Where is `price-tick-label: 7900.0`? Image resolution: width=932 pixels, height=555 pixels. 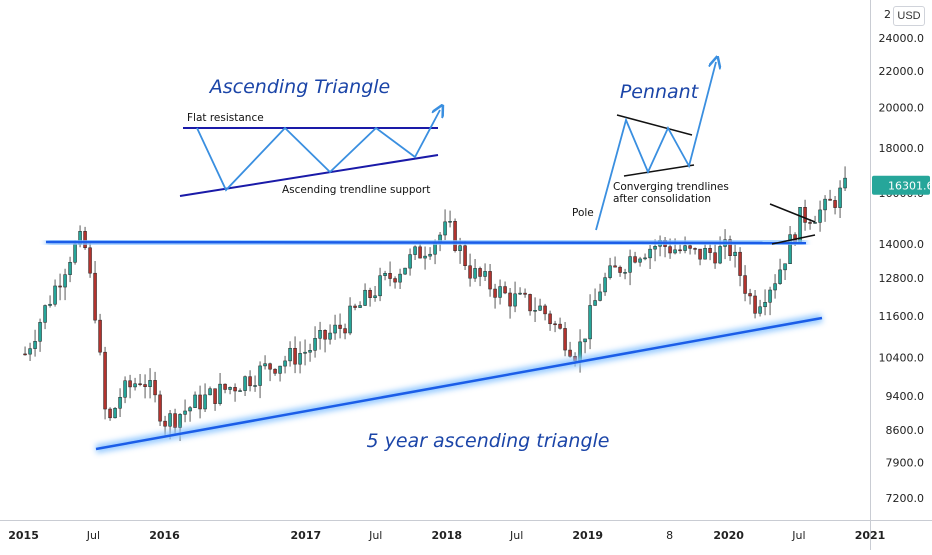 price-tick-label: 7900.0 is located at coordinates (905, 463).